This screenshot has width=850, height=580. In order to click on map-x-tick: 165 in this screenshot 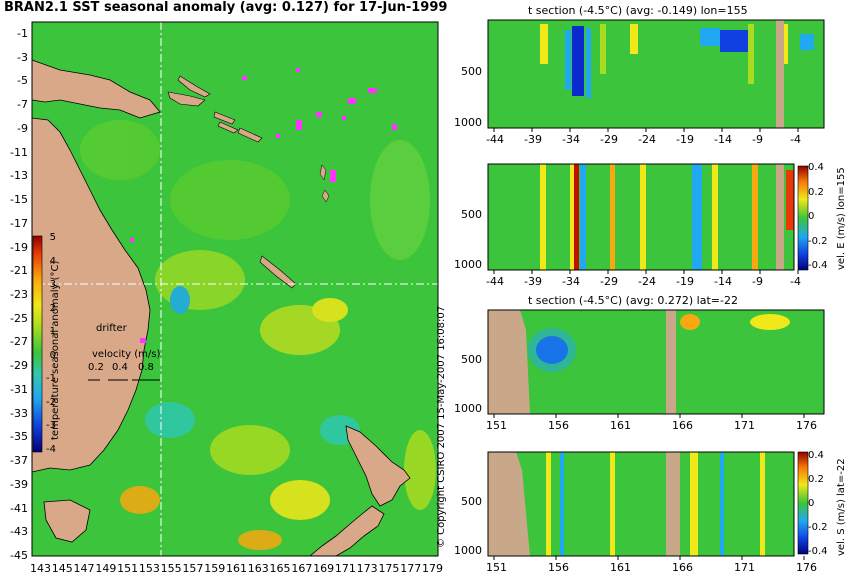, I will do `click(280, 568)`.